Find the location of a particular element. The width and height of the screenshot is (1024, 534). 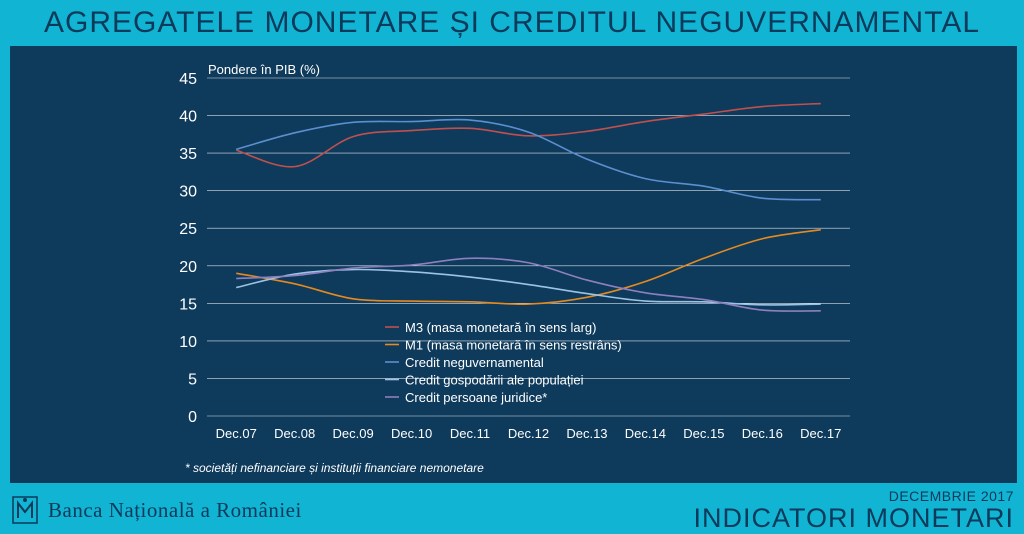

legend-label: Credit gospodării ale populației is located at coordinates (494, 380).